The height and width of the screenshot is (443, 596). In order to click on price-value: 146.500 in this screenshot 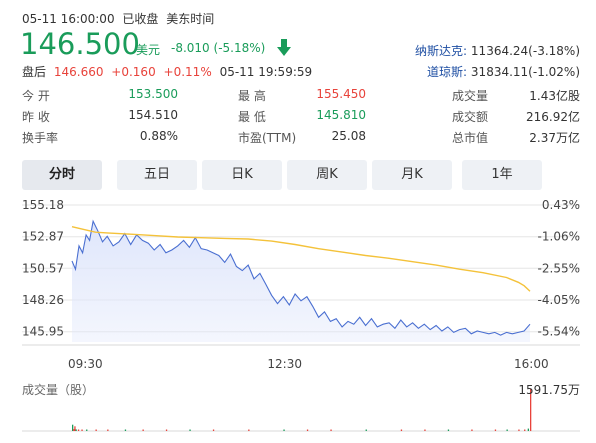, I will do `click(80, 44)`.